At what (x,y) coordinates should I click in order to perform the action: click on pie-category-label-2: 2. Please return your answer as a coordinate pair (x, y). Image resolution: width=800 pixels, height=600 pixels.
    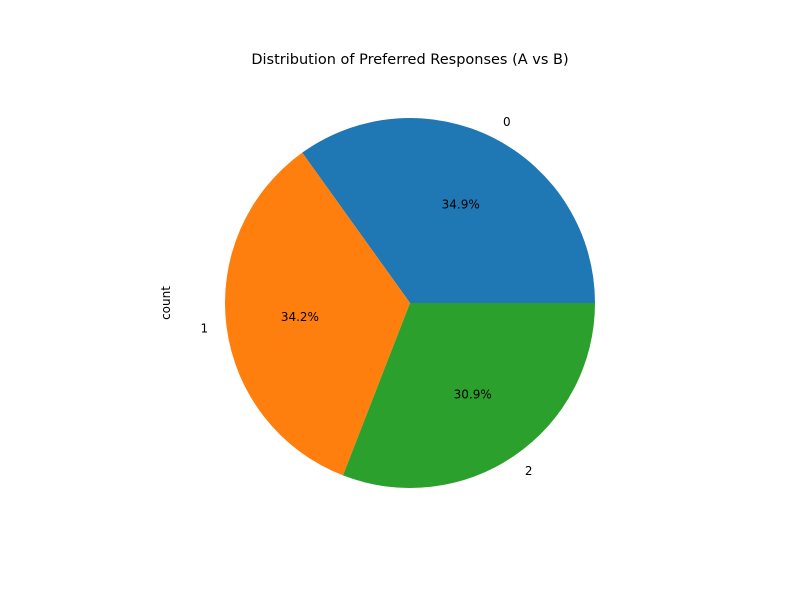
    Looking at the image, I should click on (529, 471).